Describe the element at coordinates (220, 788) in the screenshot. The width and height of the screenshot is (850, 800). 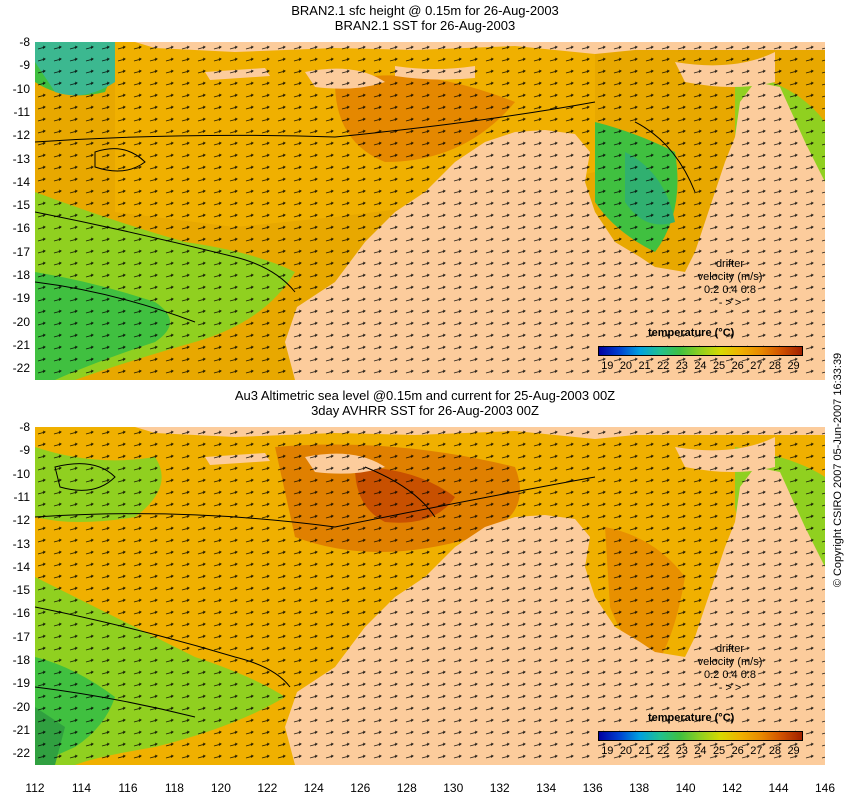
I see `x-tick-label: 120` at that location.